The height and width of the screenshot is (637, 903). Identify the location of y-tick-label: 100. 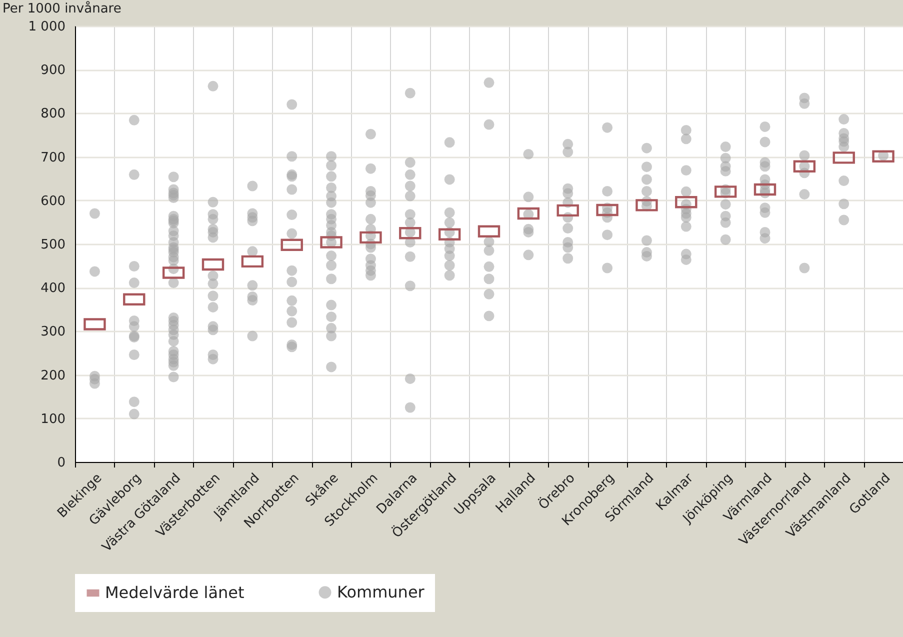
(53, 419).